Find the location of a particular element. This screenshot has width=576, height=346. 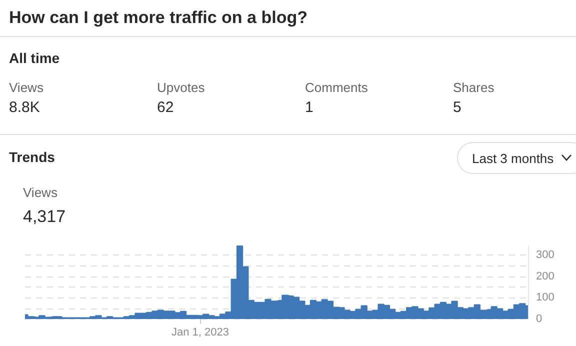

text: Upvotes is located at coordinates (181, 87).